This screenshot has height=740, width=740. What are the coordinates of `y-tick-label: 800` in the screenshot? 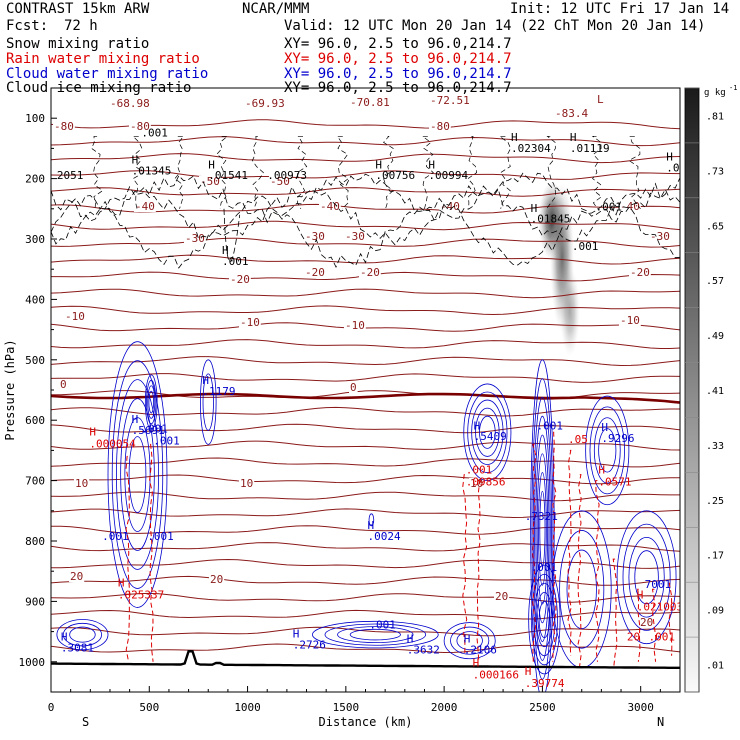 It's located at (35, 541).